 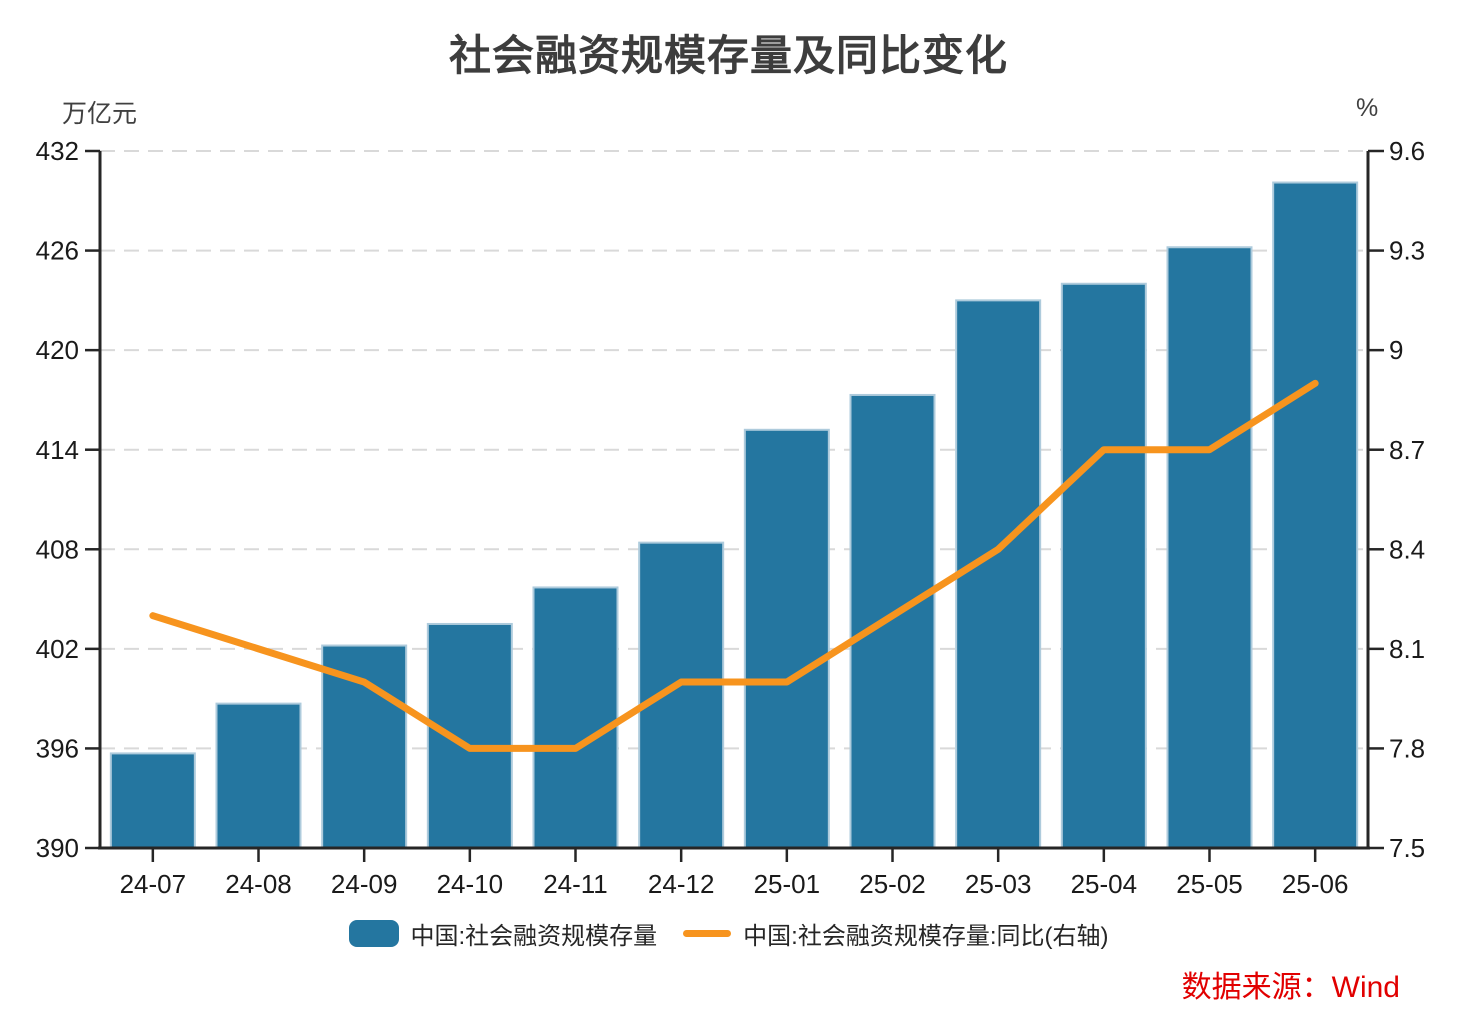 I want to click on chart-title: 社会融资规模存量及同比变化, so click(x=728, y=55).